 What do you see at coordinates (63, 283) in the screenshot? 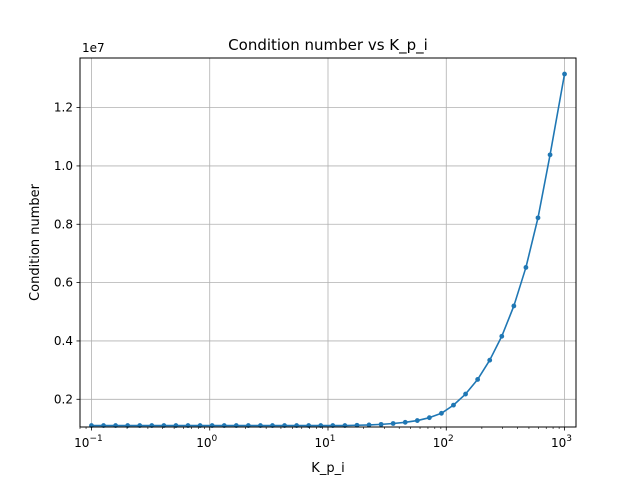
I see `y-tick-label: 0.6` at bounding box center [63, 283].